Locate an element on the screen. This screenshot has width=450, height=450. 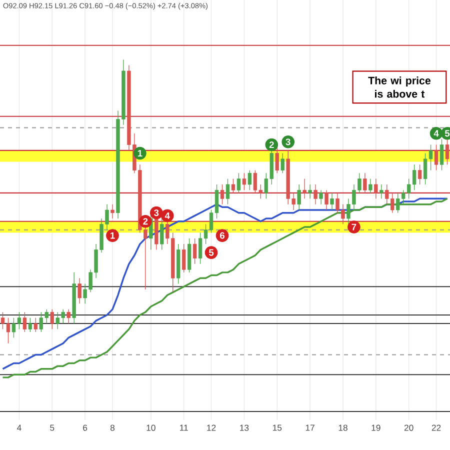
annotation: The wi price is above t is located at coordinates (399, 87).